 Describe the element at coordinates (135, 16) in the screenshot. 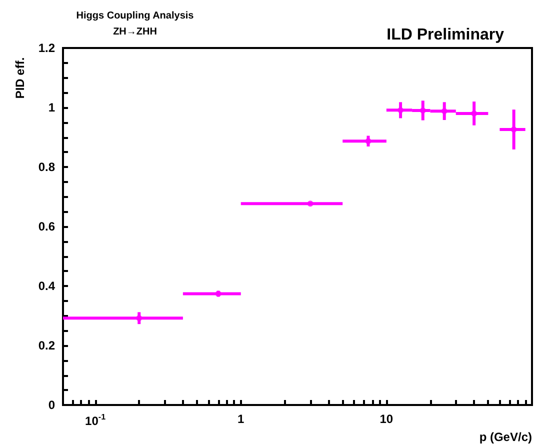

I see `chart-title: Higgs Coupling Analysis` at that location.